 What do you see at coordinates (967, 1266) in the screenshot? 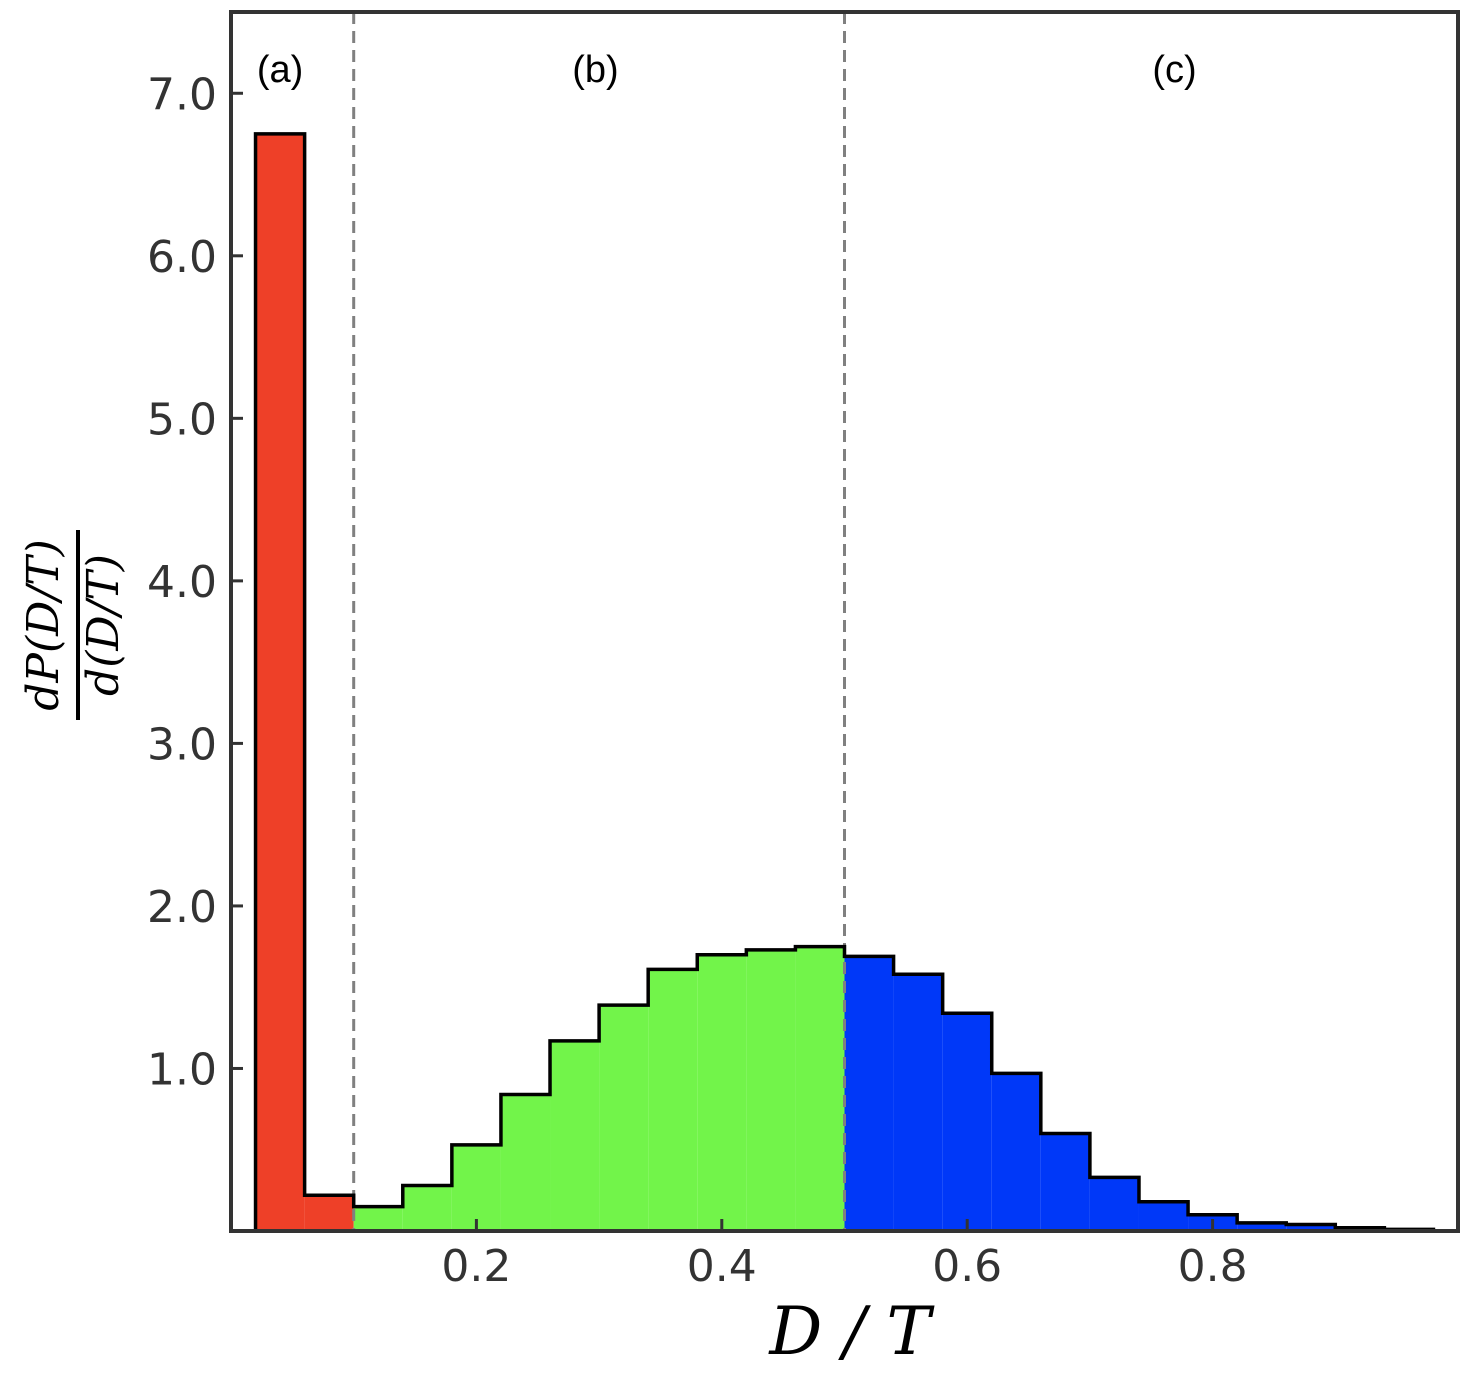
I see `x-tick-label: 0.6` at bounding box center [967, 1266].